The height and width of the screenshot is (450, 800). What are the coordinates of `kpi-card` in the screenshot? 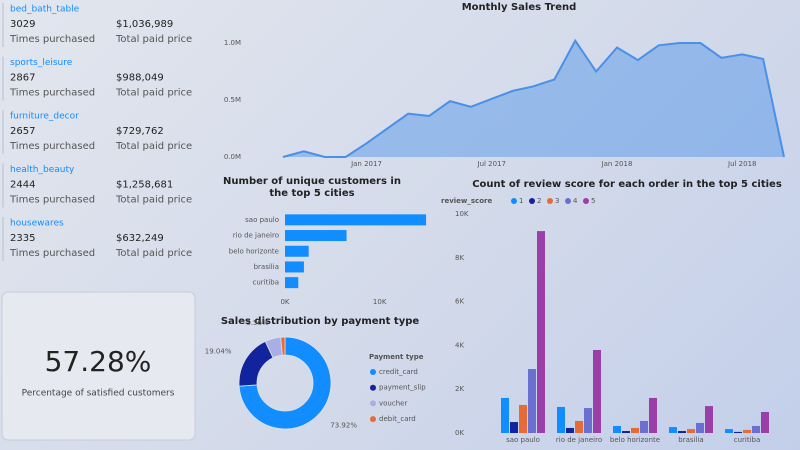 It's located at (98, 366).